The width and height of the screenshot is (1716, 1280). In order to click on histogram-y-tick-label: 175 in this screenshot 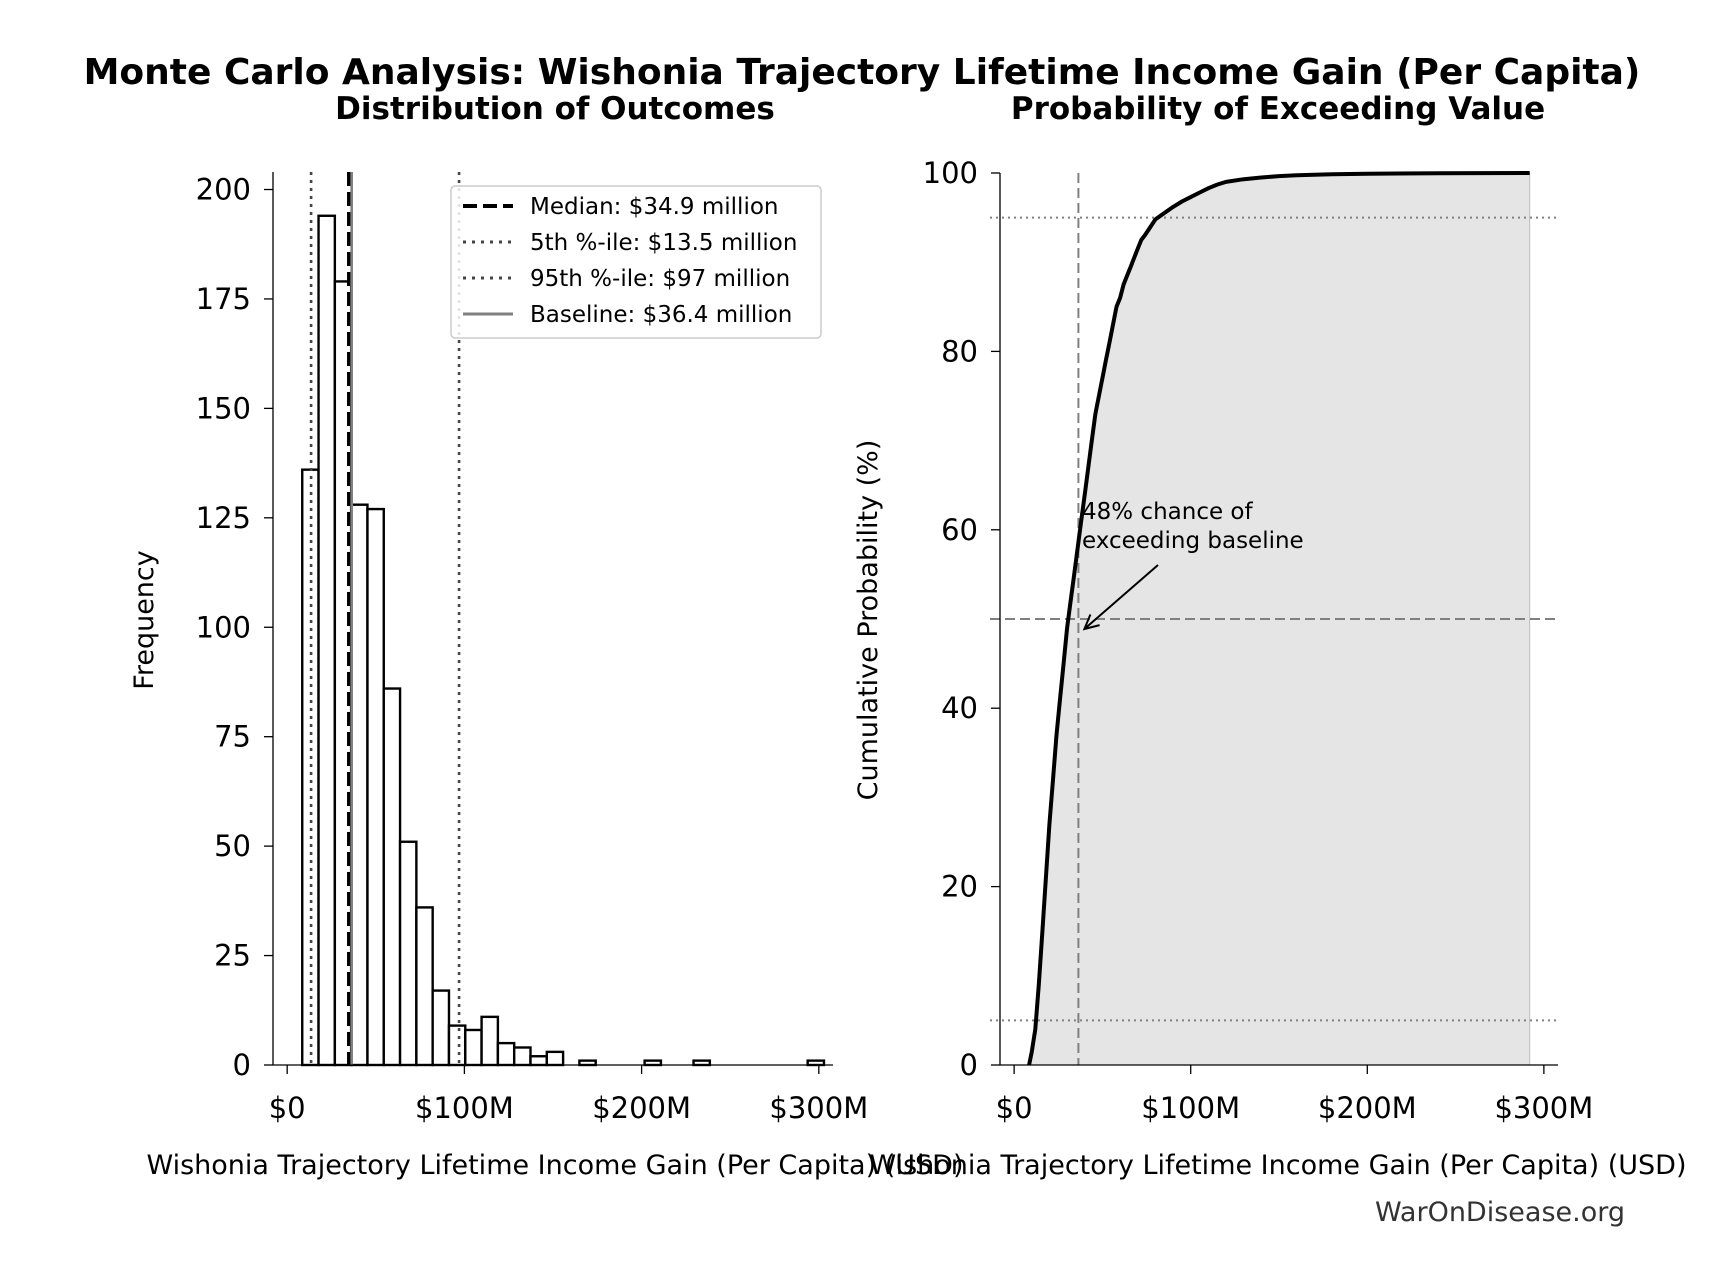, I will do `click(223, 299)`.